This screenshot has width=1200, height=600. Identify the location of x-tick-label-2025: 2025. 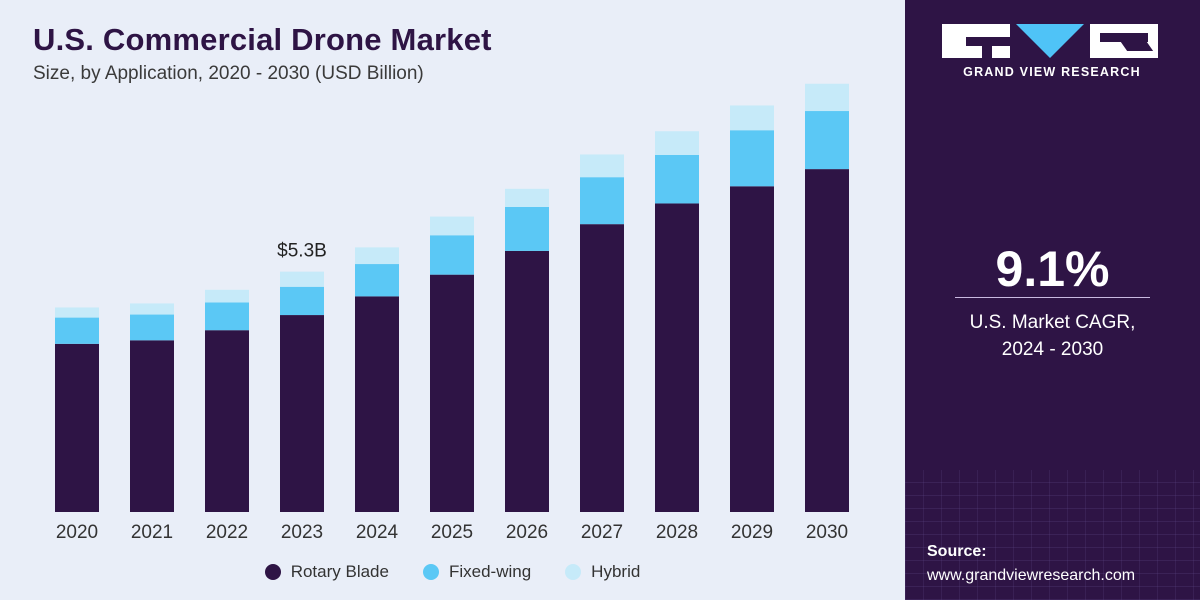
(452, 532).